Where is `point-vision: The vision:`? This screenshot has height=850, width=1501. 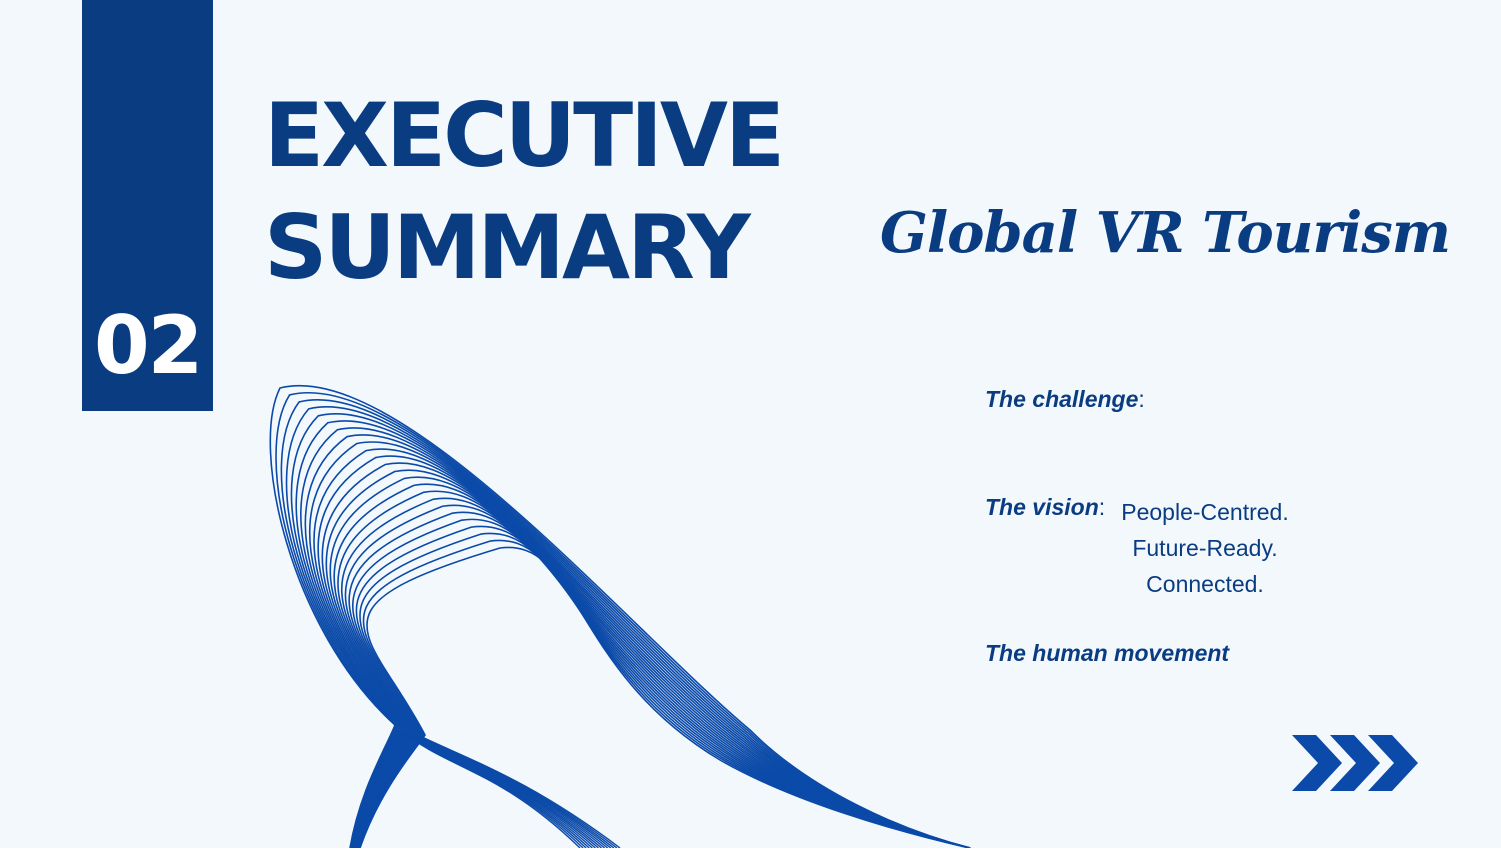 point-vision: The vision: is located at coordinates (1045, 507).